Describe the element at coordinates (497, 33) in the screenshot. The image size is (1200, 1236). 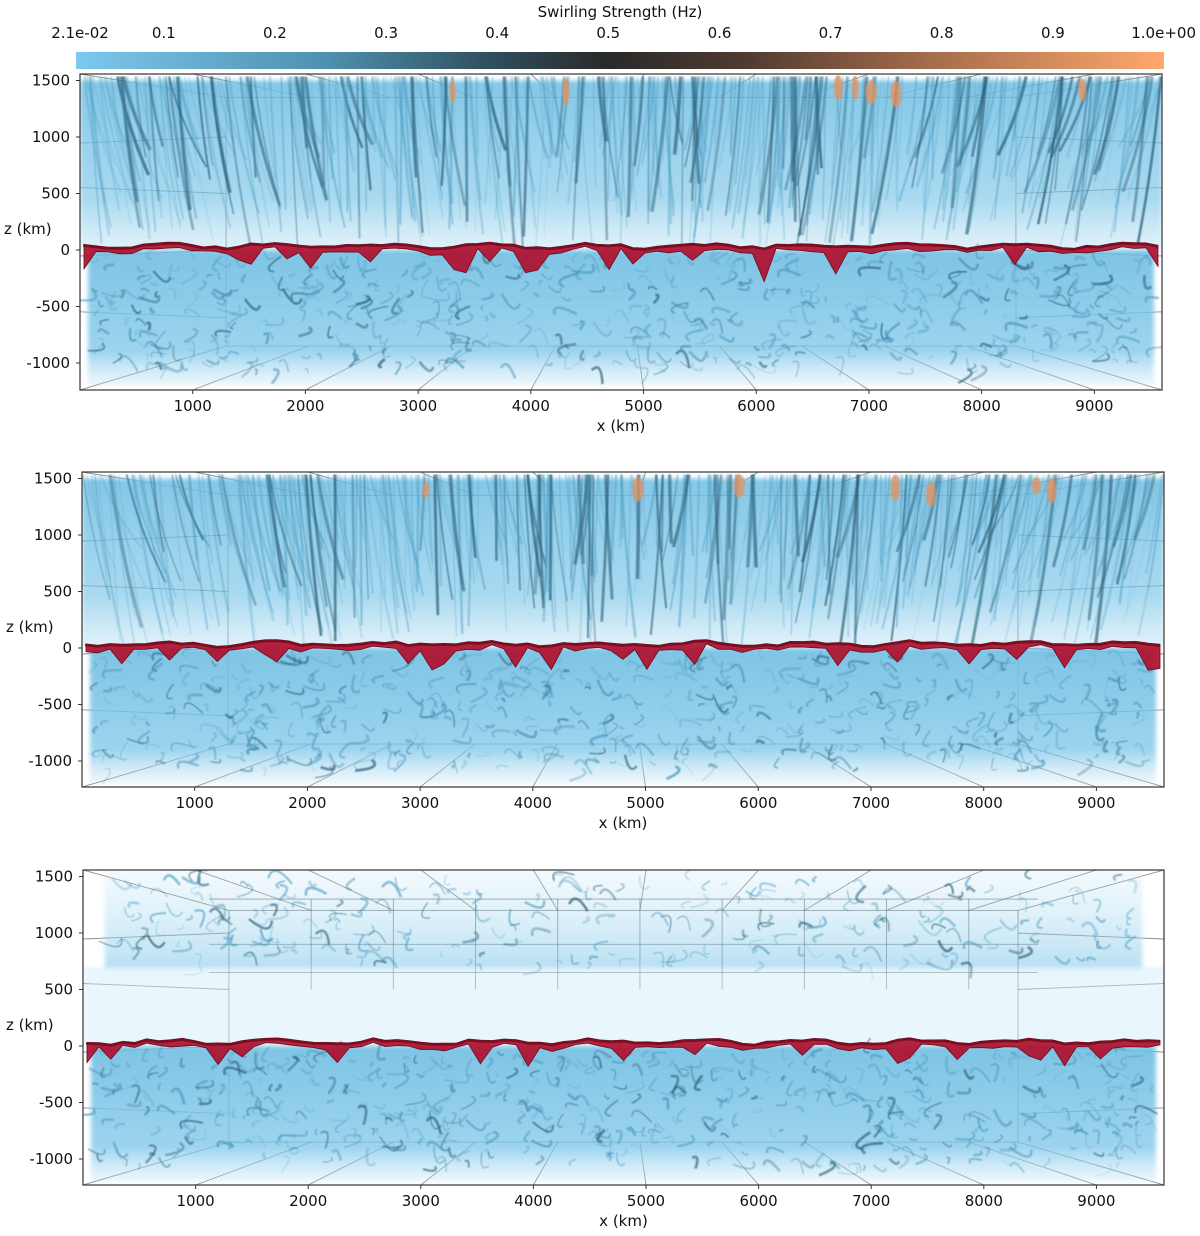
I see `colorbar-tick-label: 0.4` at that location.